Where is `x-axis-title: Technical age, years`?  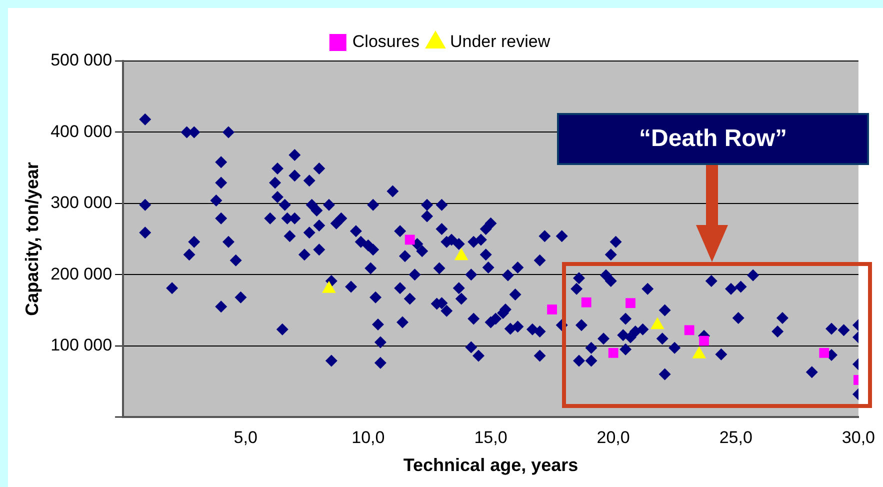 x-axis-title: Technical age, years is located at coordinates (490, 465).